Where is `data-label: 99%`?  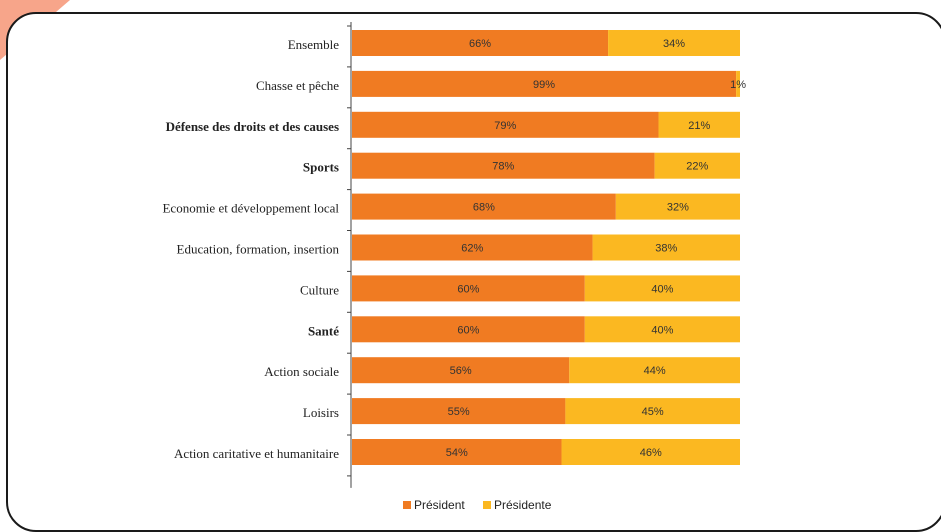
data-label: 99% is located at coordinates (544, 85).